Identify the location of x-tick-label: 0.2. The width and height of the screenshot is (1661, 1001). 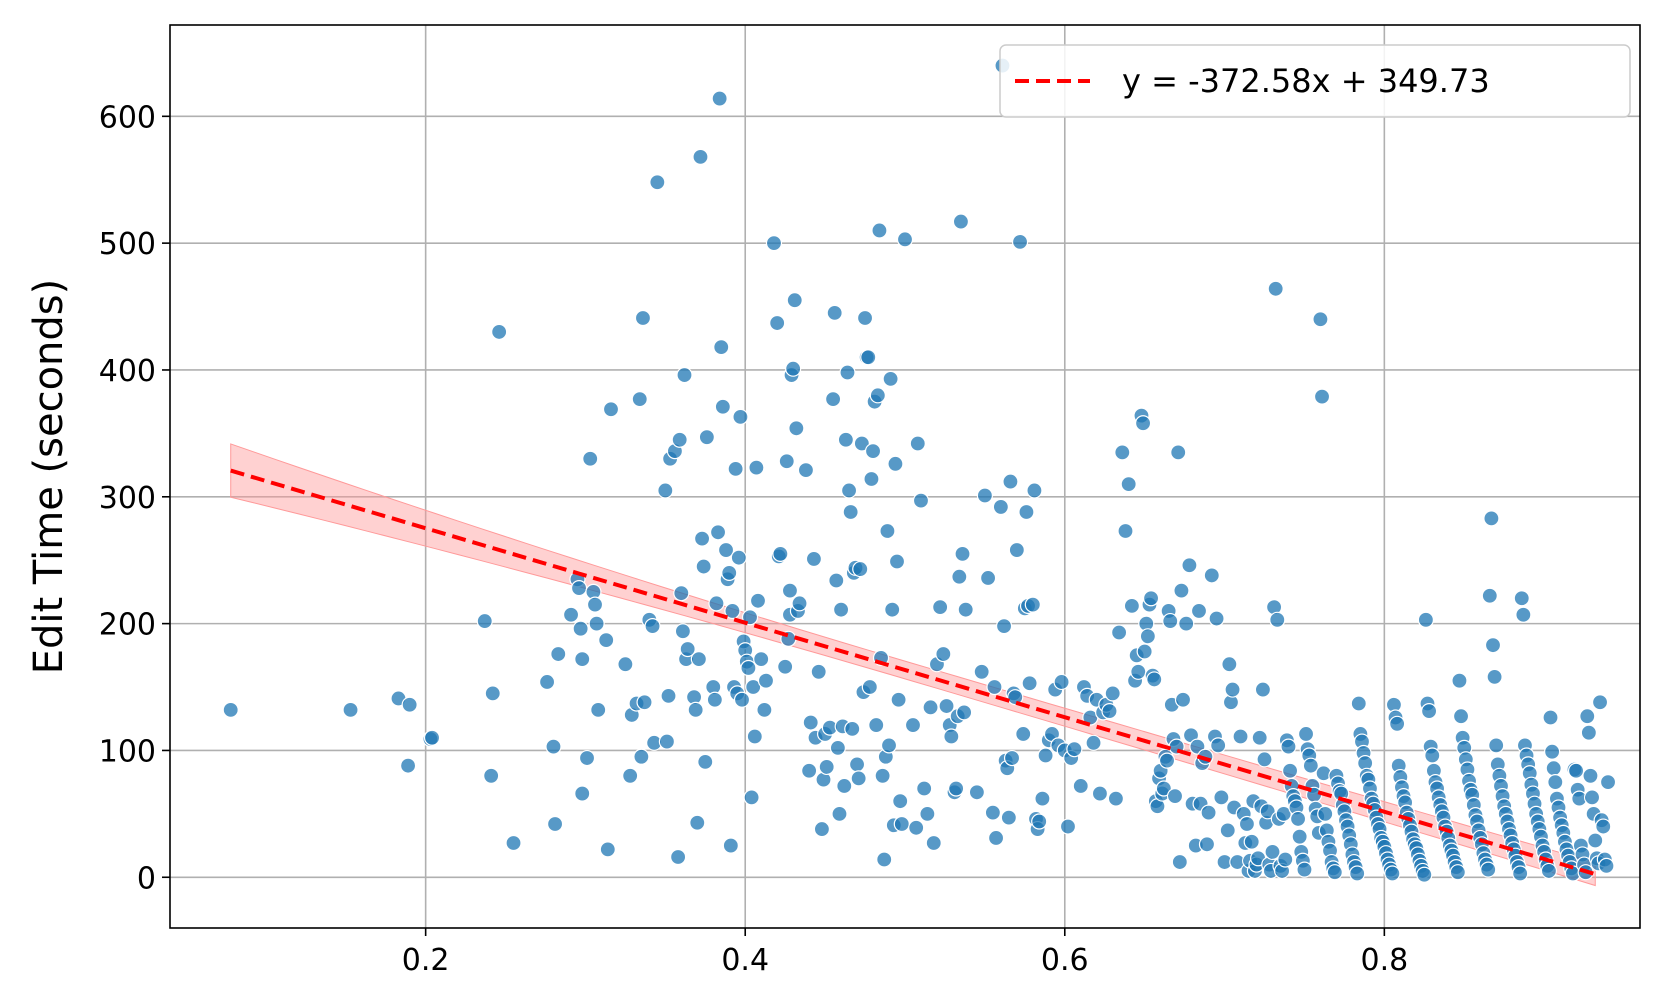
(426, 960).